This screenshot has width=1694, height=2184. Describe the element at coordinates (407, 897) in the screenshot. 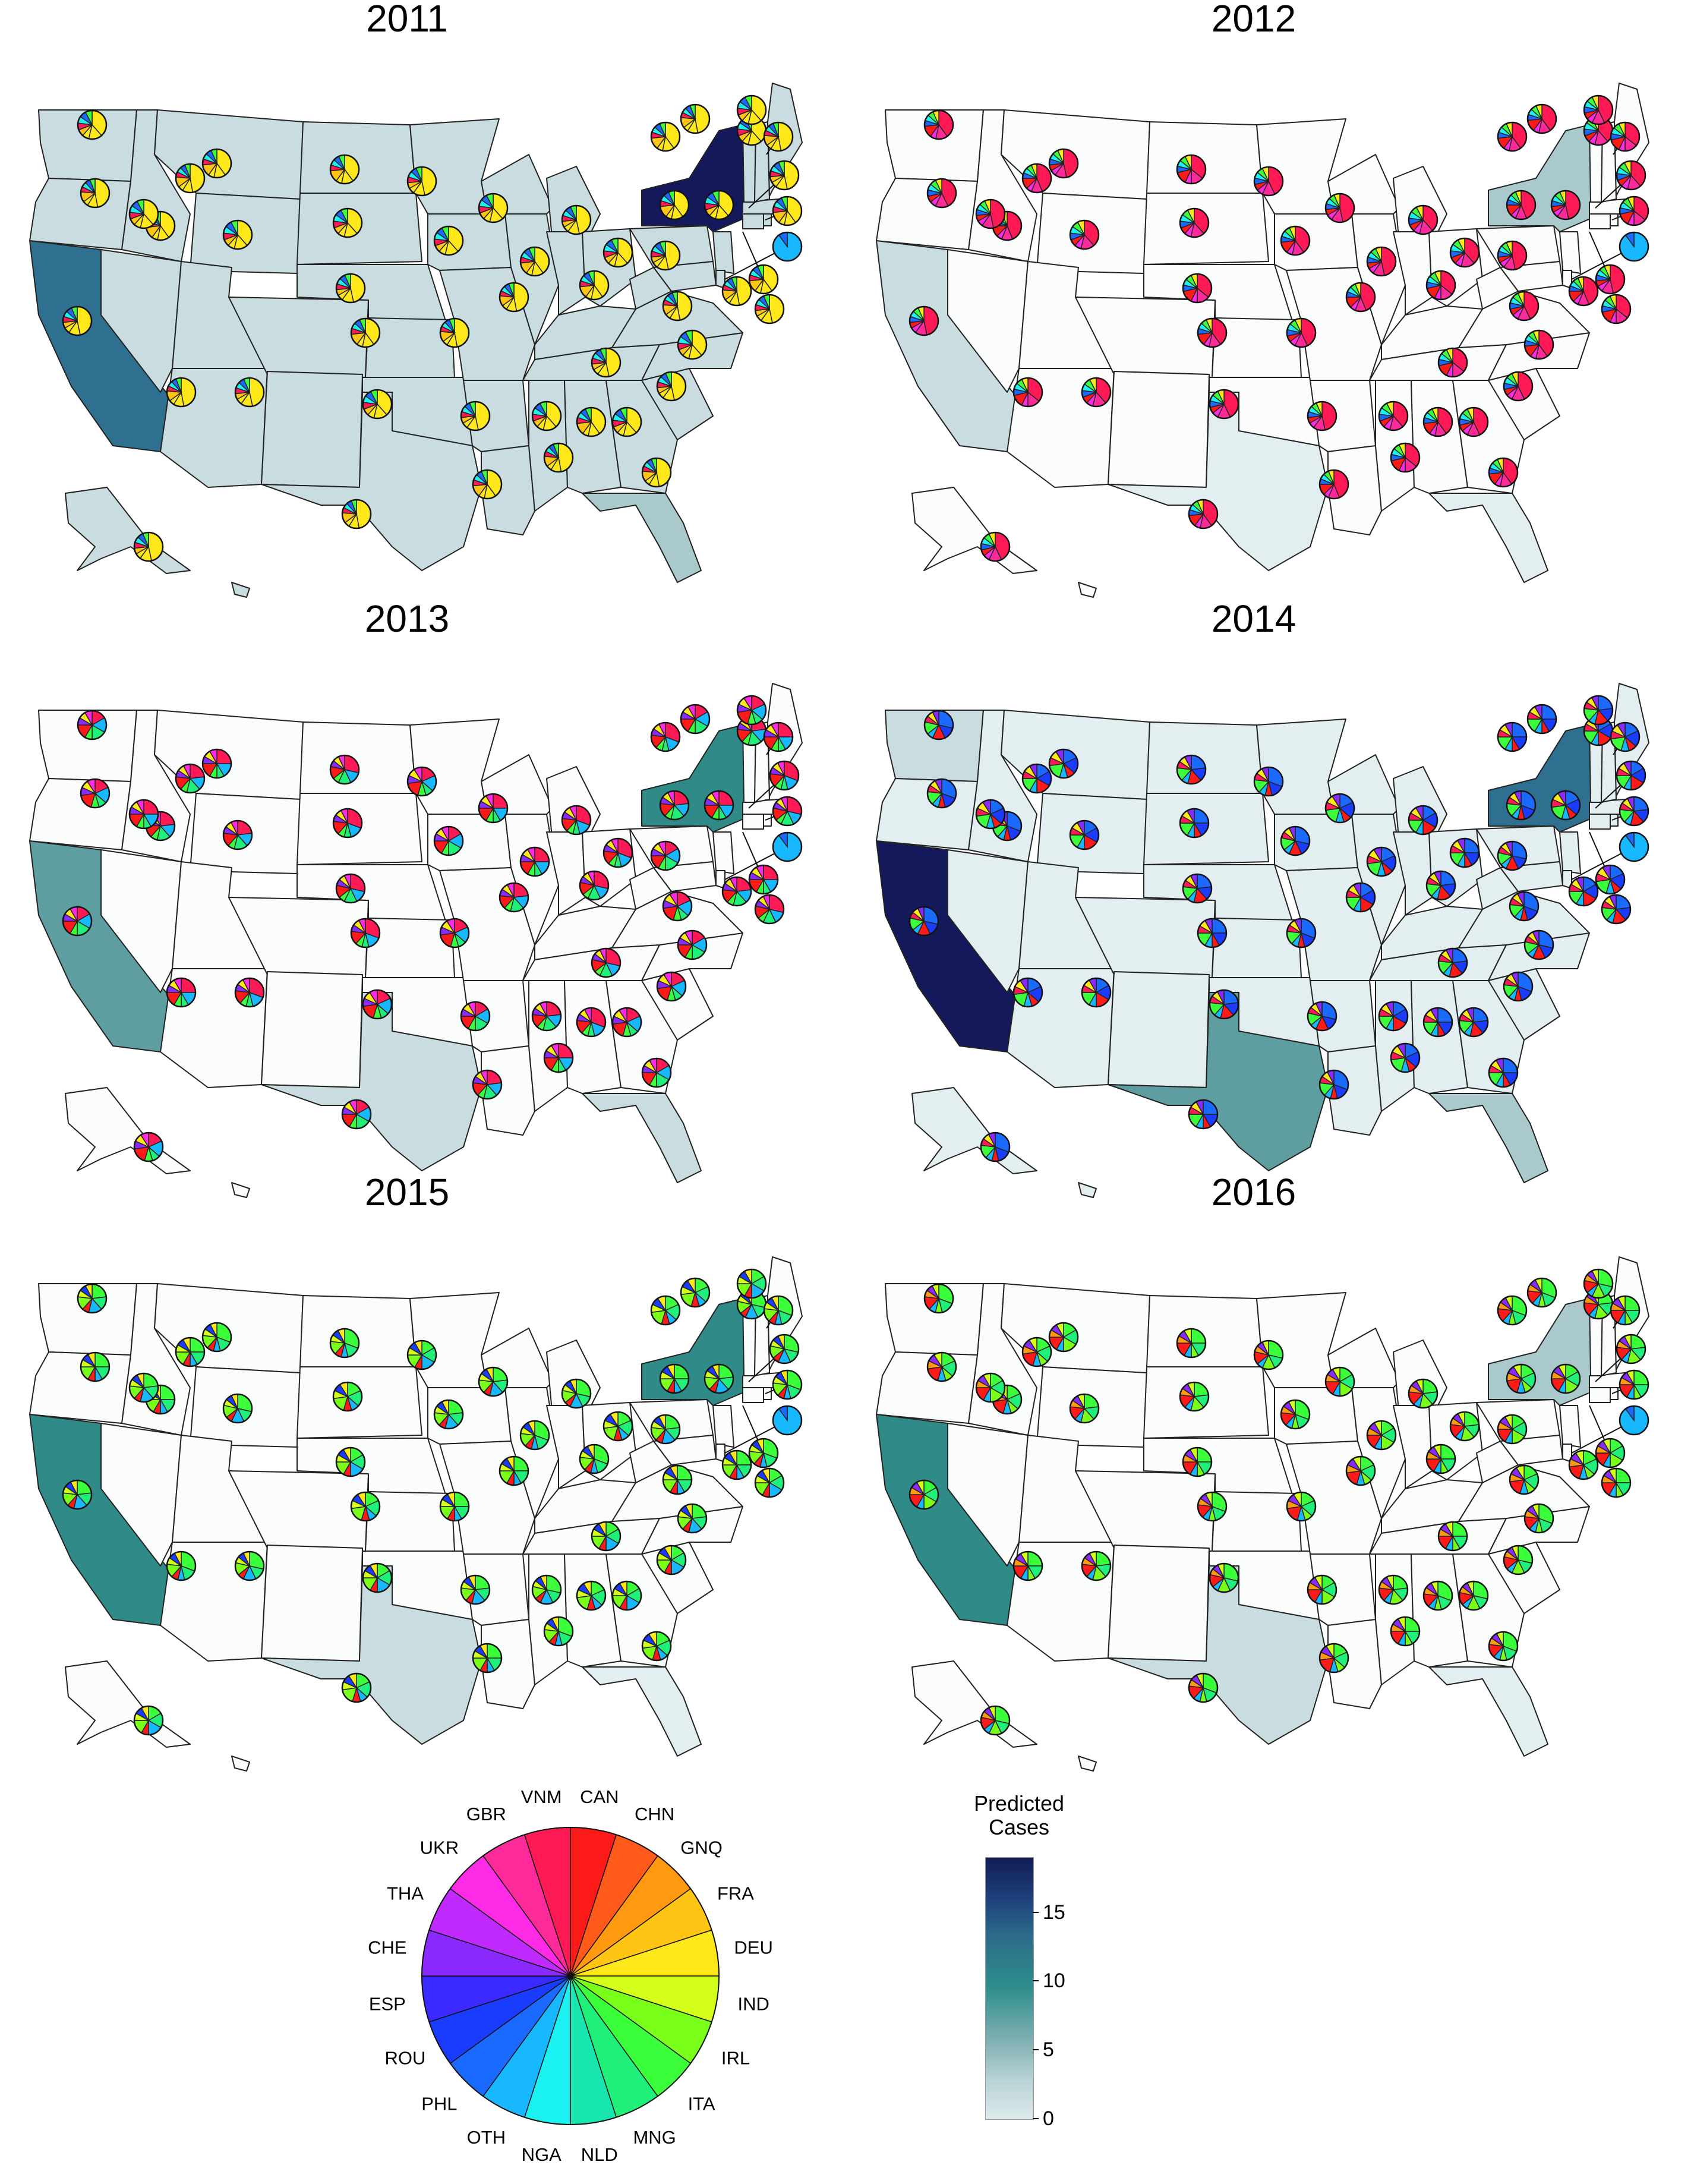

I see `map-panel-2013: 2013` at that location.